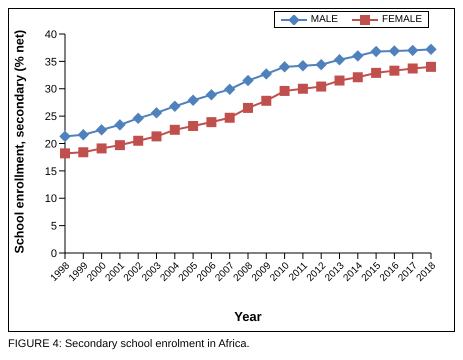 Image resolution: width=463 pixels, height=360 pixels. Describe the element at coordinates (50, 62) in the screenshot. I see `y-tick-label: 35` at that location.